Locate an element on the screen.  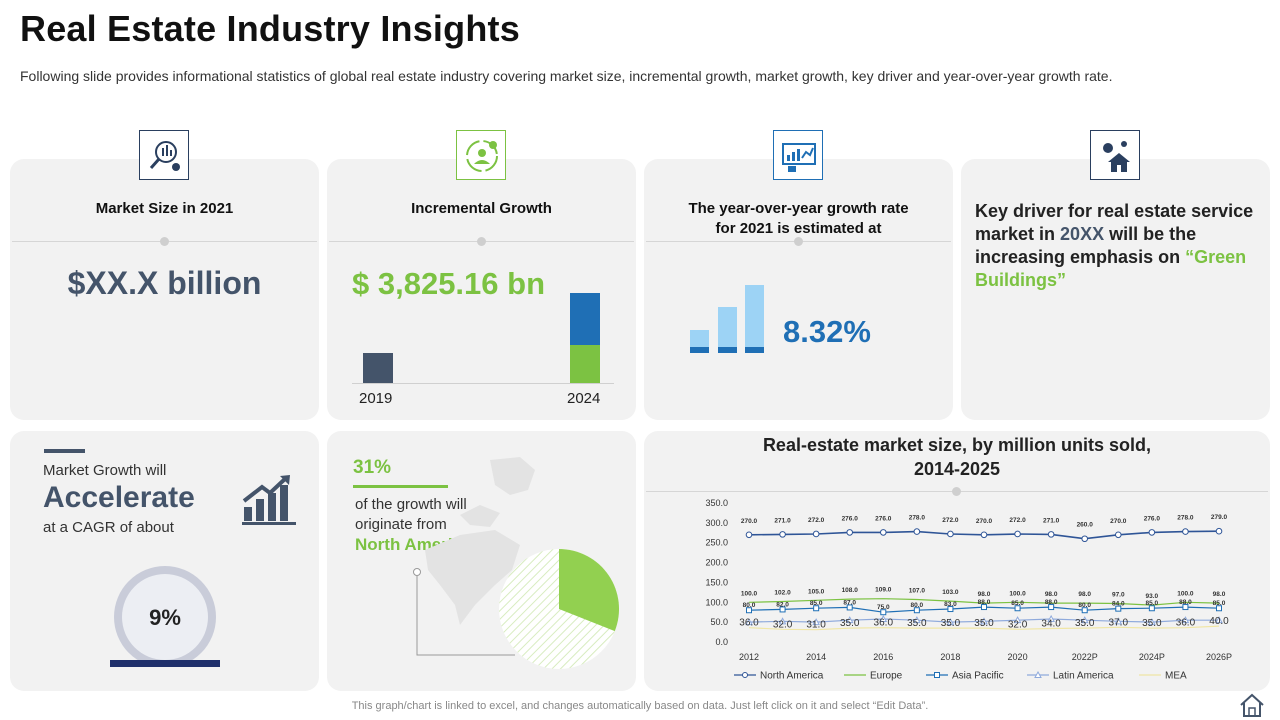
market-growth-line2: at a CAGR of about is located at coordinates (108, 527).